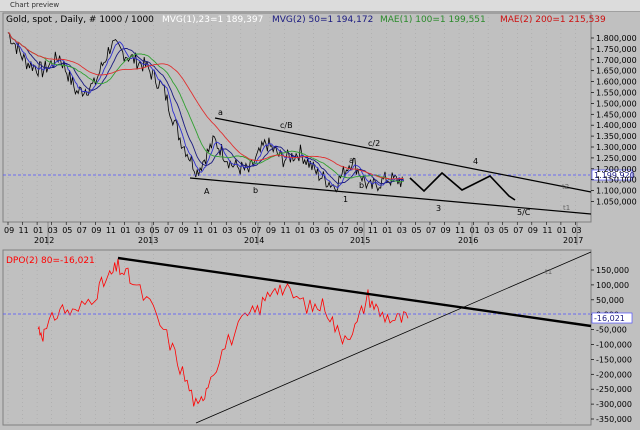 The width and height of the screenshot is (640, 430). Describe the element at coordinates (254, 240) in the screenshot. I see `year-label: 2014` at that location.